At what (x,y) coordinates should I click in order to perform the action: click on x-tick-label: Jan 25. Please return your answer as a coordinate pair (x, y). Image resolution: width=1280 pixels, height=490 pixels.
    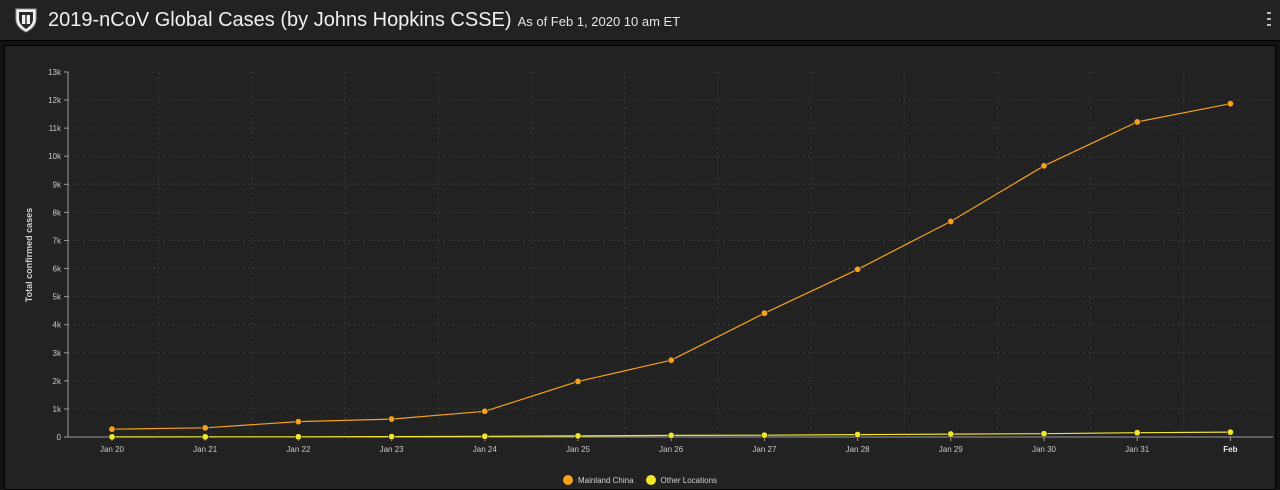
    Looking at the image, I should click on (578, 449).